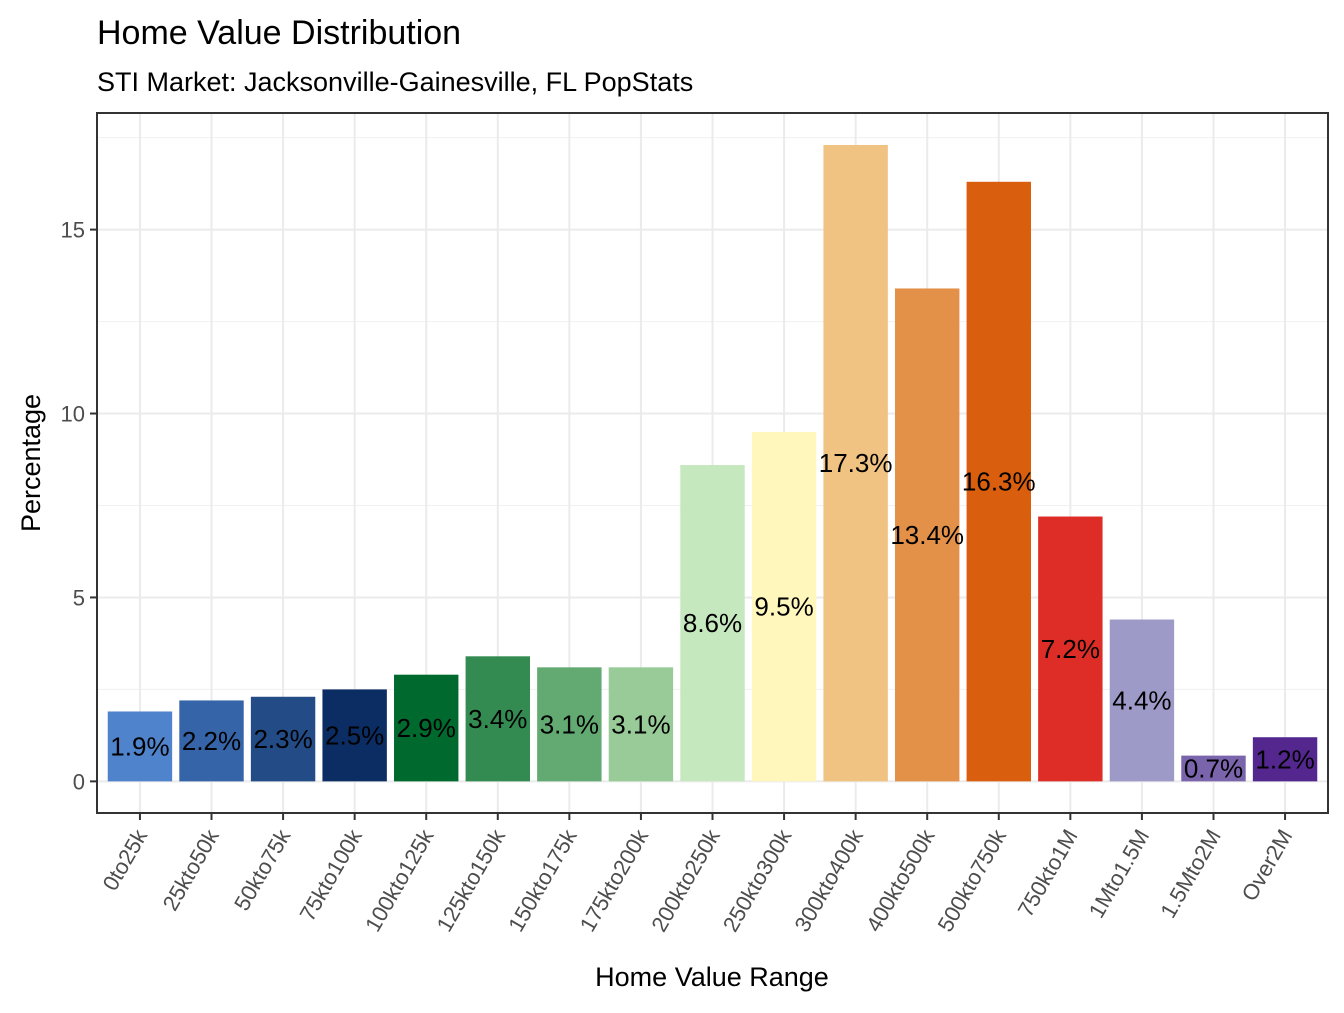 The width and height of the screenshot is (1344, 1013). What do you see at coordinates (1267, 865) in the screenshot?
I see `x-tick-label: Over2M` at bounding box center [1267, 865].